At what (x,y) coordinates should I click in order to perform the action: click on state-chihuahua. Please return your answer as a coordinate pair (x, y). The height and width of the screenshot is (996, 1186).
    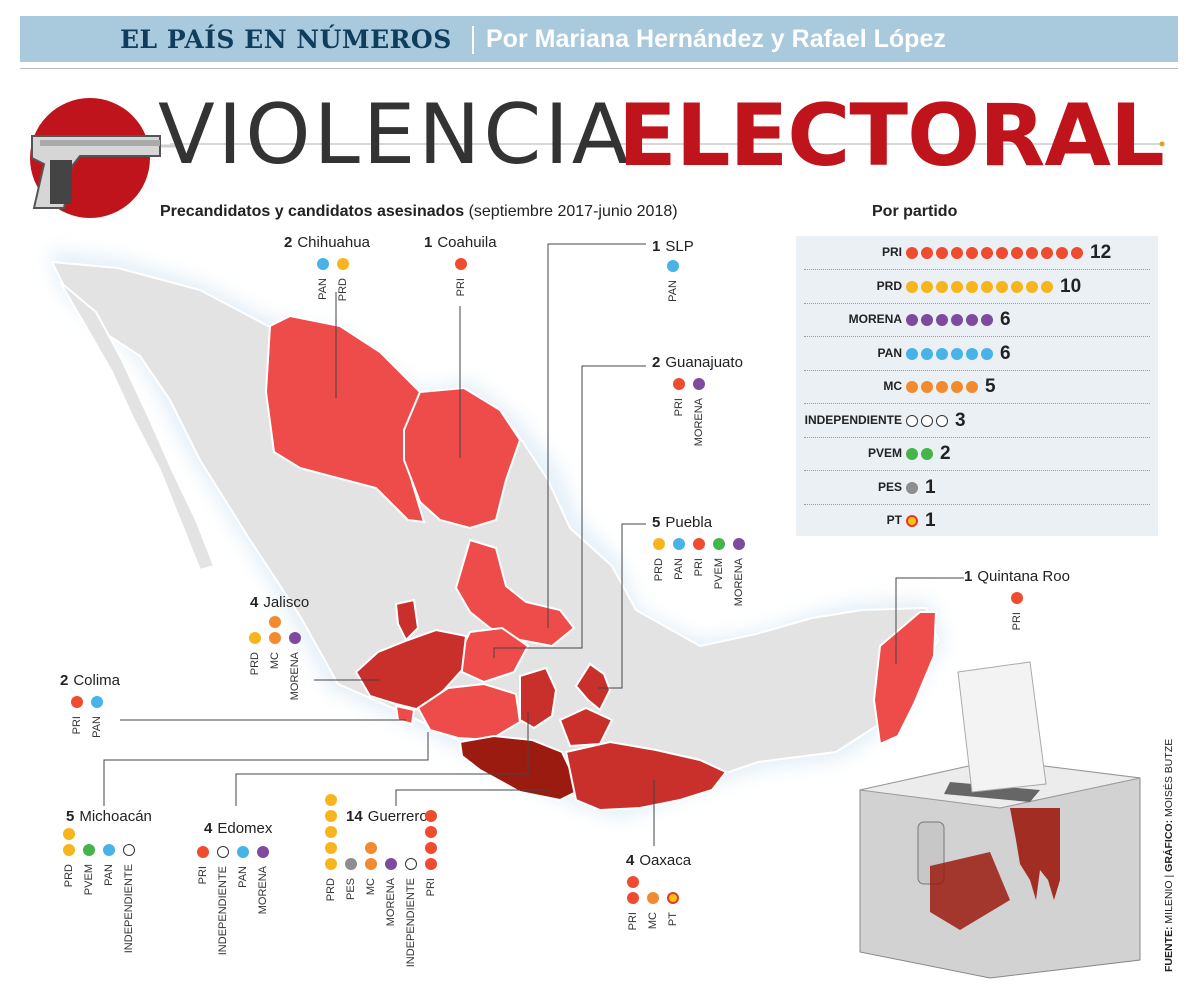
    Looking at the image, I should click on (345, 419).